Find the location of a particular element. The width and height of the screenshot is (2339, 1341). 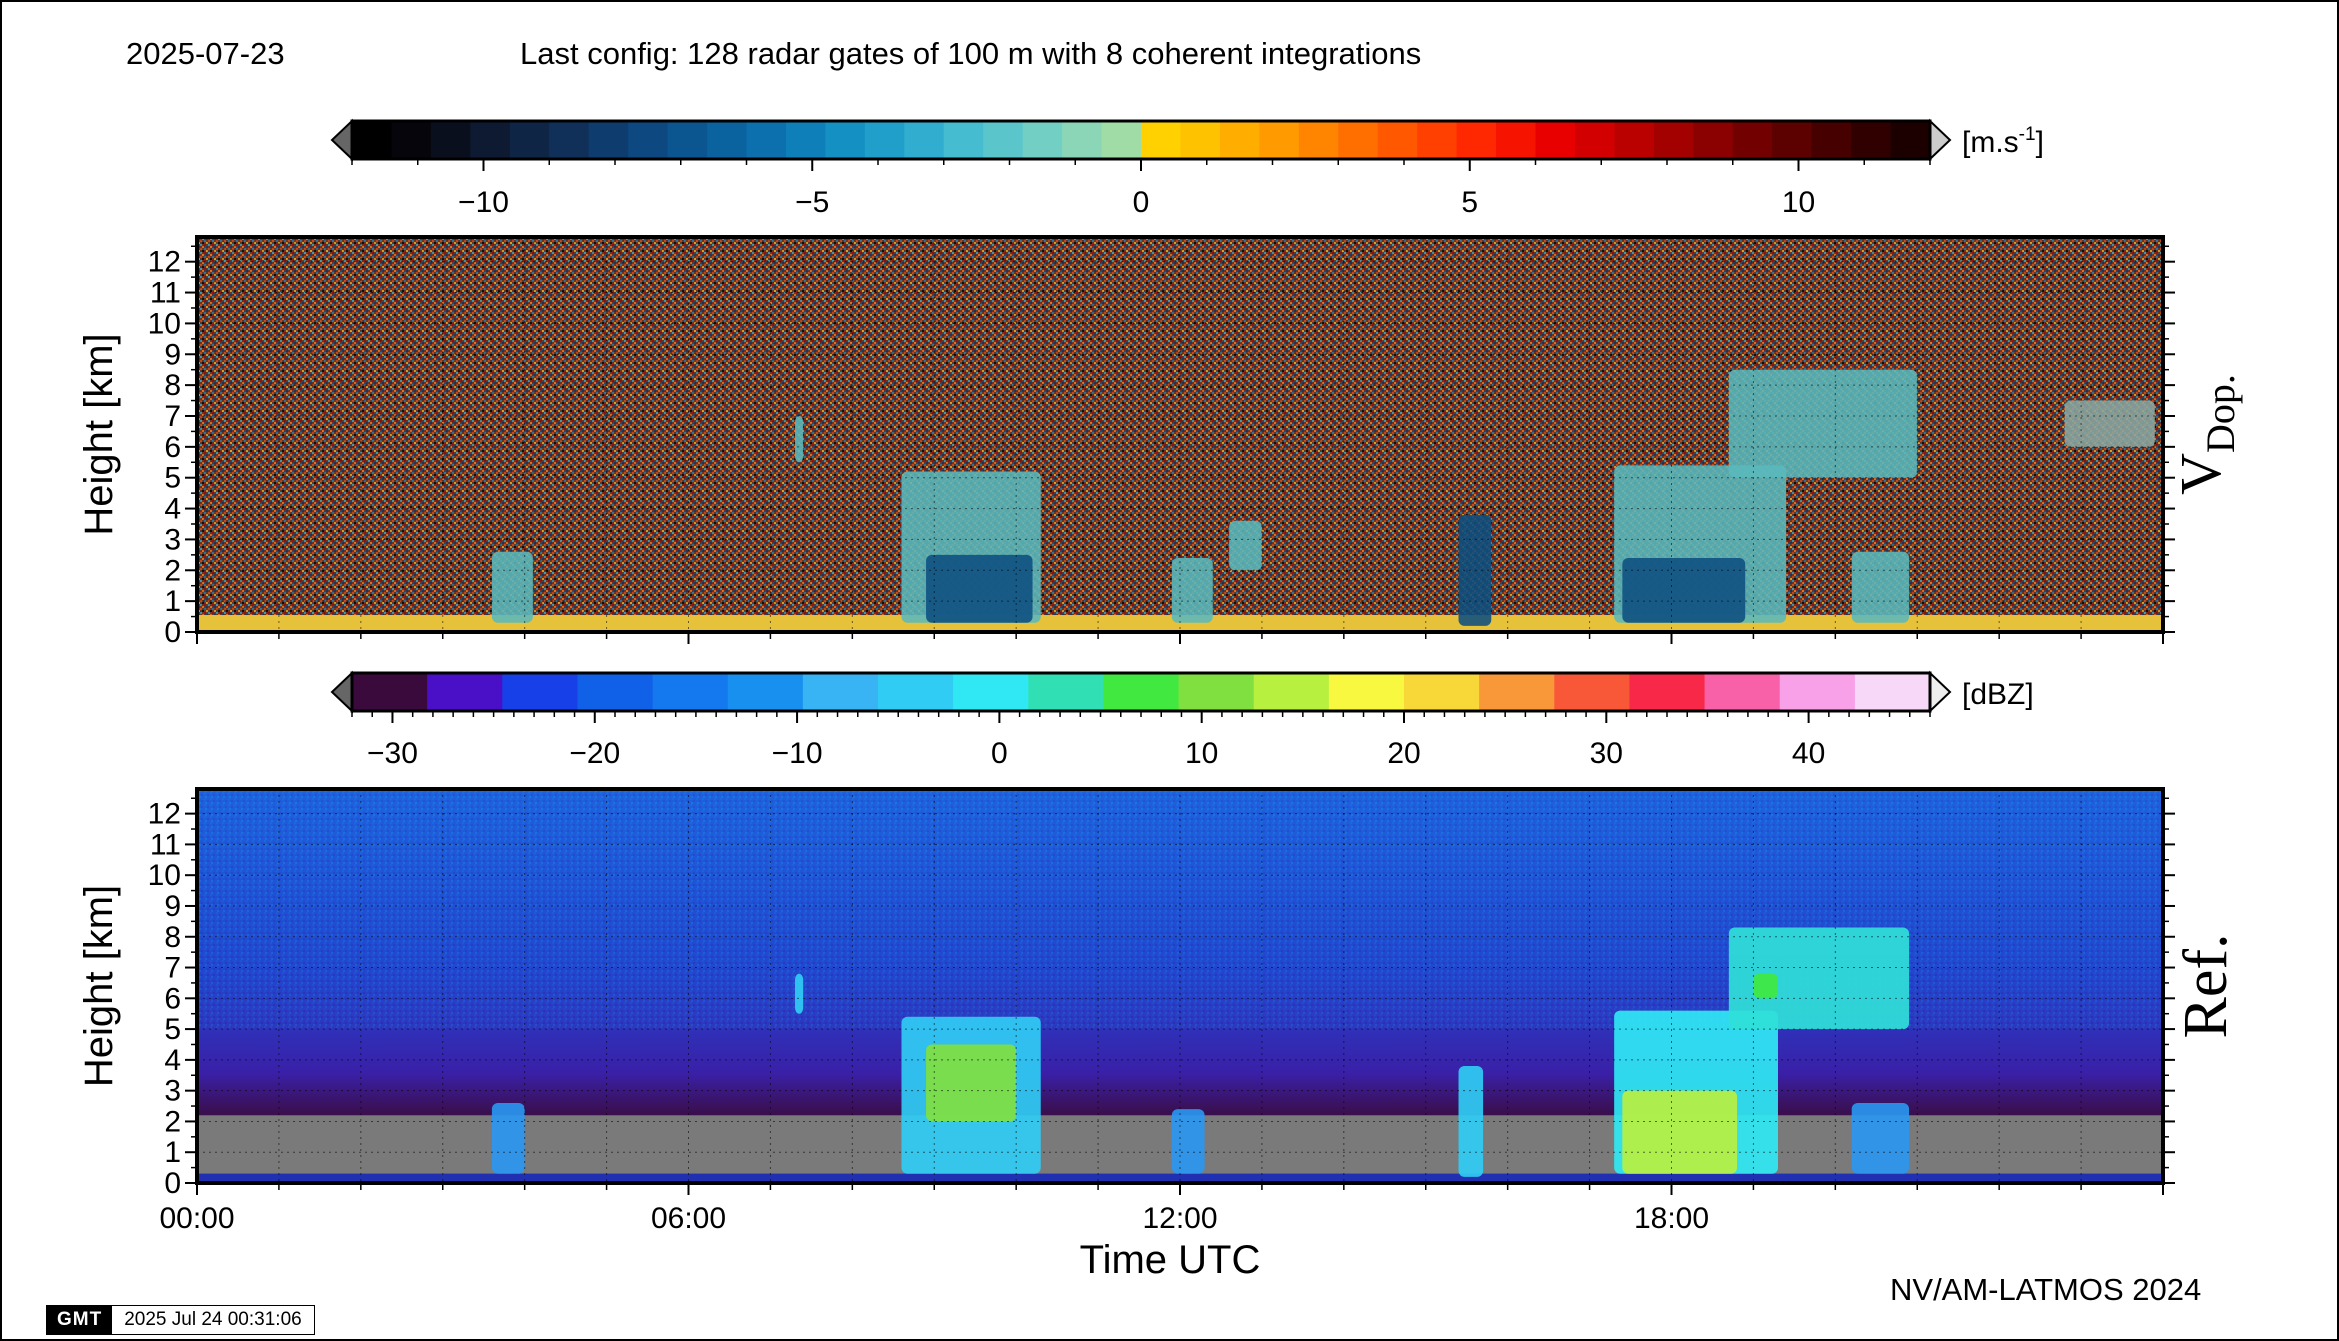

colorbar-unit-exponent: -1 is located at coordinates (2027, 134).